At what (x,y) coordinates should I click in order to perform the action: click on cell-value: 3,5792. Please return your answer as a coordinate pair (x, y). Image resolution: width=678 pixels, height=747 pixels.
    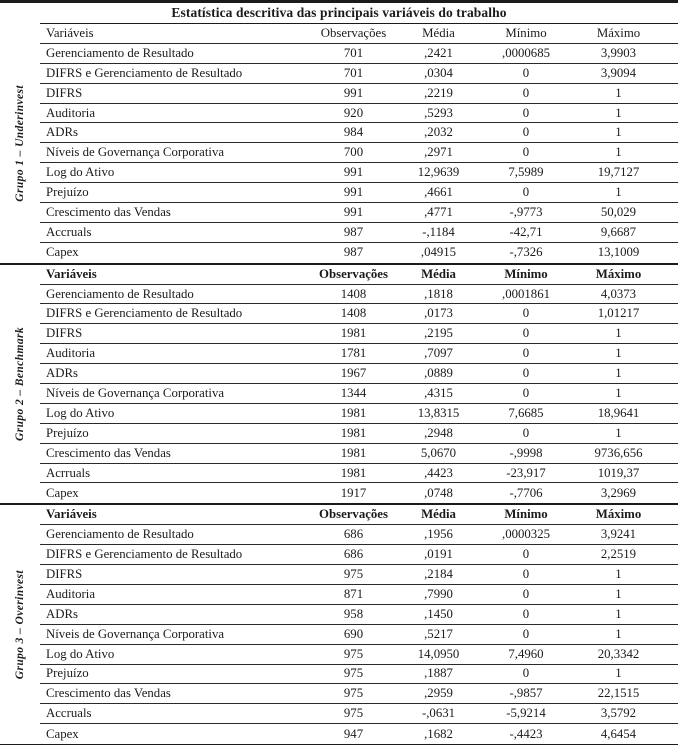
    Looking at the image, I should click on (618, 713).